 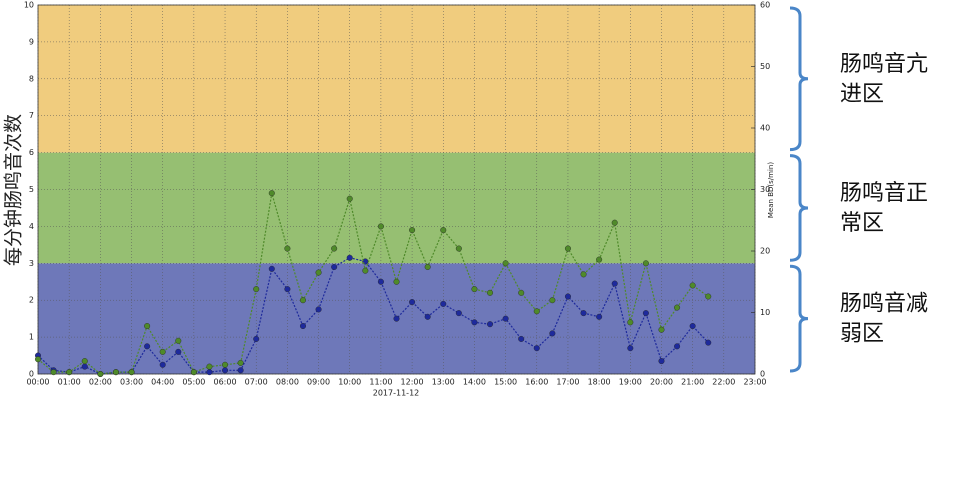 What do you see at coordinates (862, 223) in the screenshot?
I see `annotation: 常区` at bounding box center [862, 223].